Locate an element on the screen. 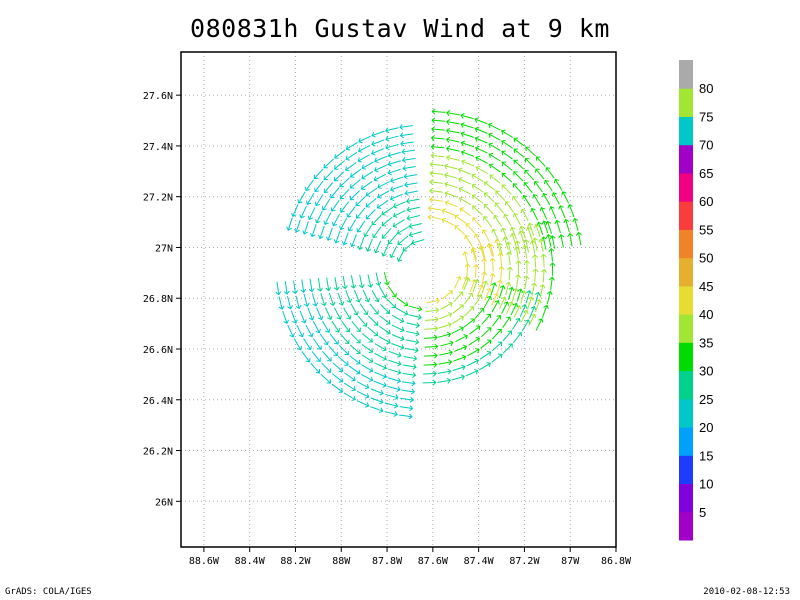  x-tick-label: 87.6W is located at coordinates (433, 561).